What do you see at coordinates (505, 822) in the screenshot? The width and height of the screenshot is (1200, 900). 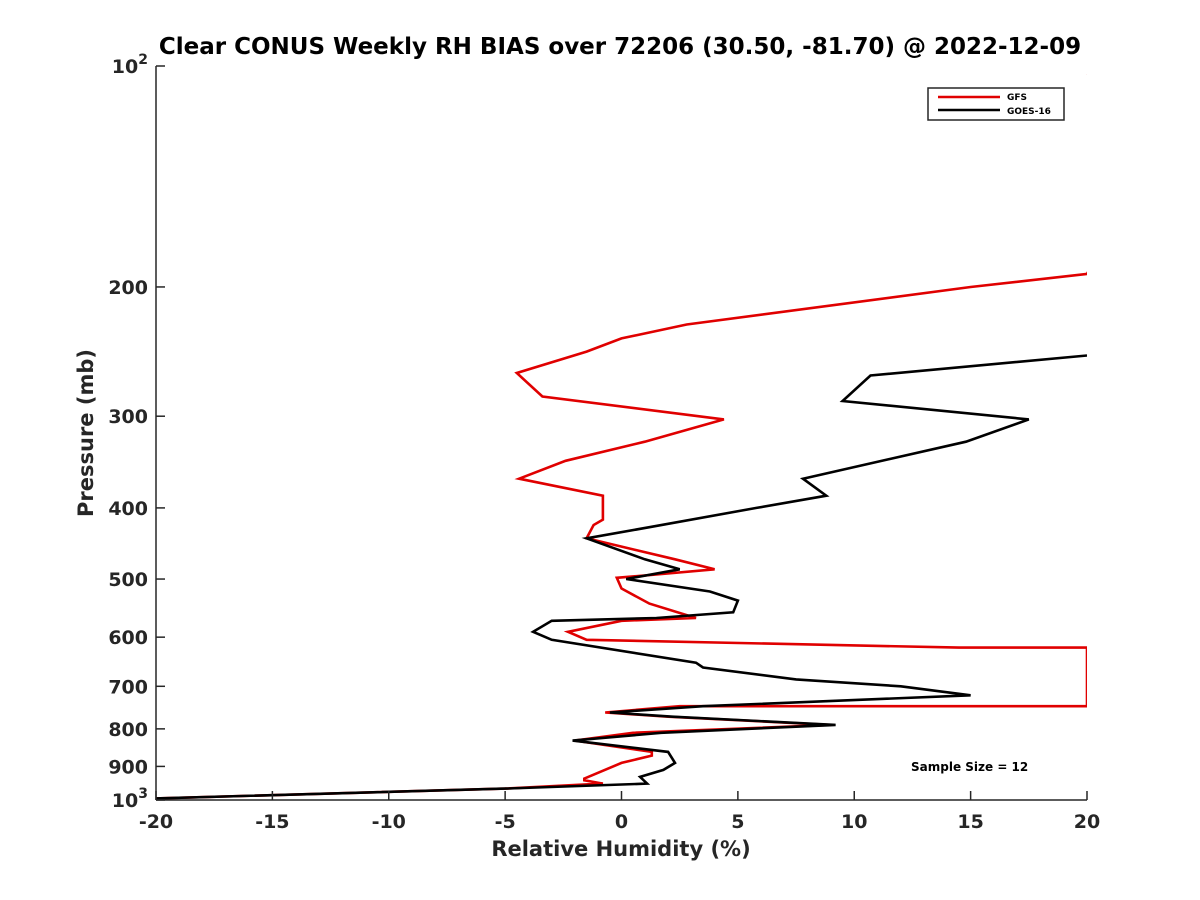 I see `x-tick-label: -5` at bounding box center [505, 822].